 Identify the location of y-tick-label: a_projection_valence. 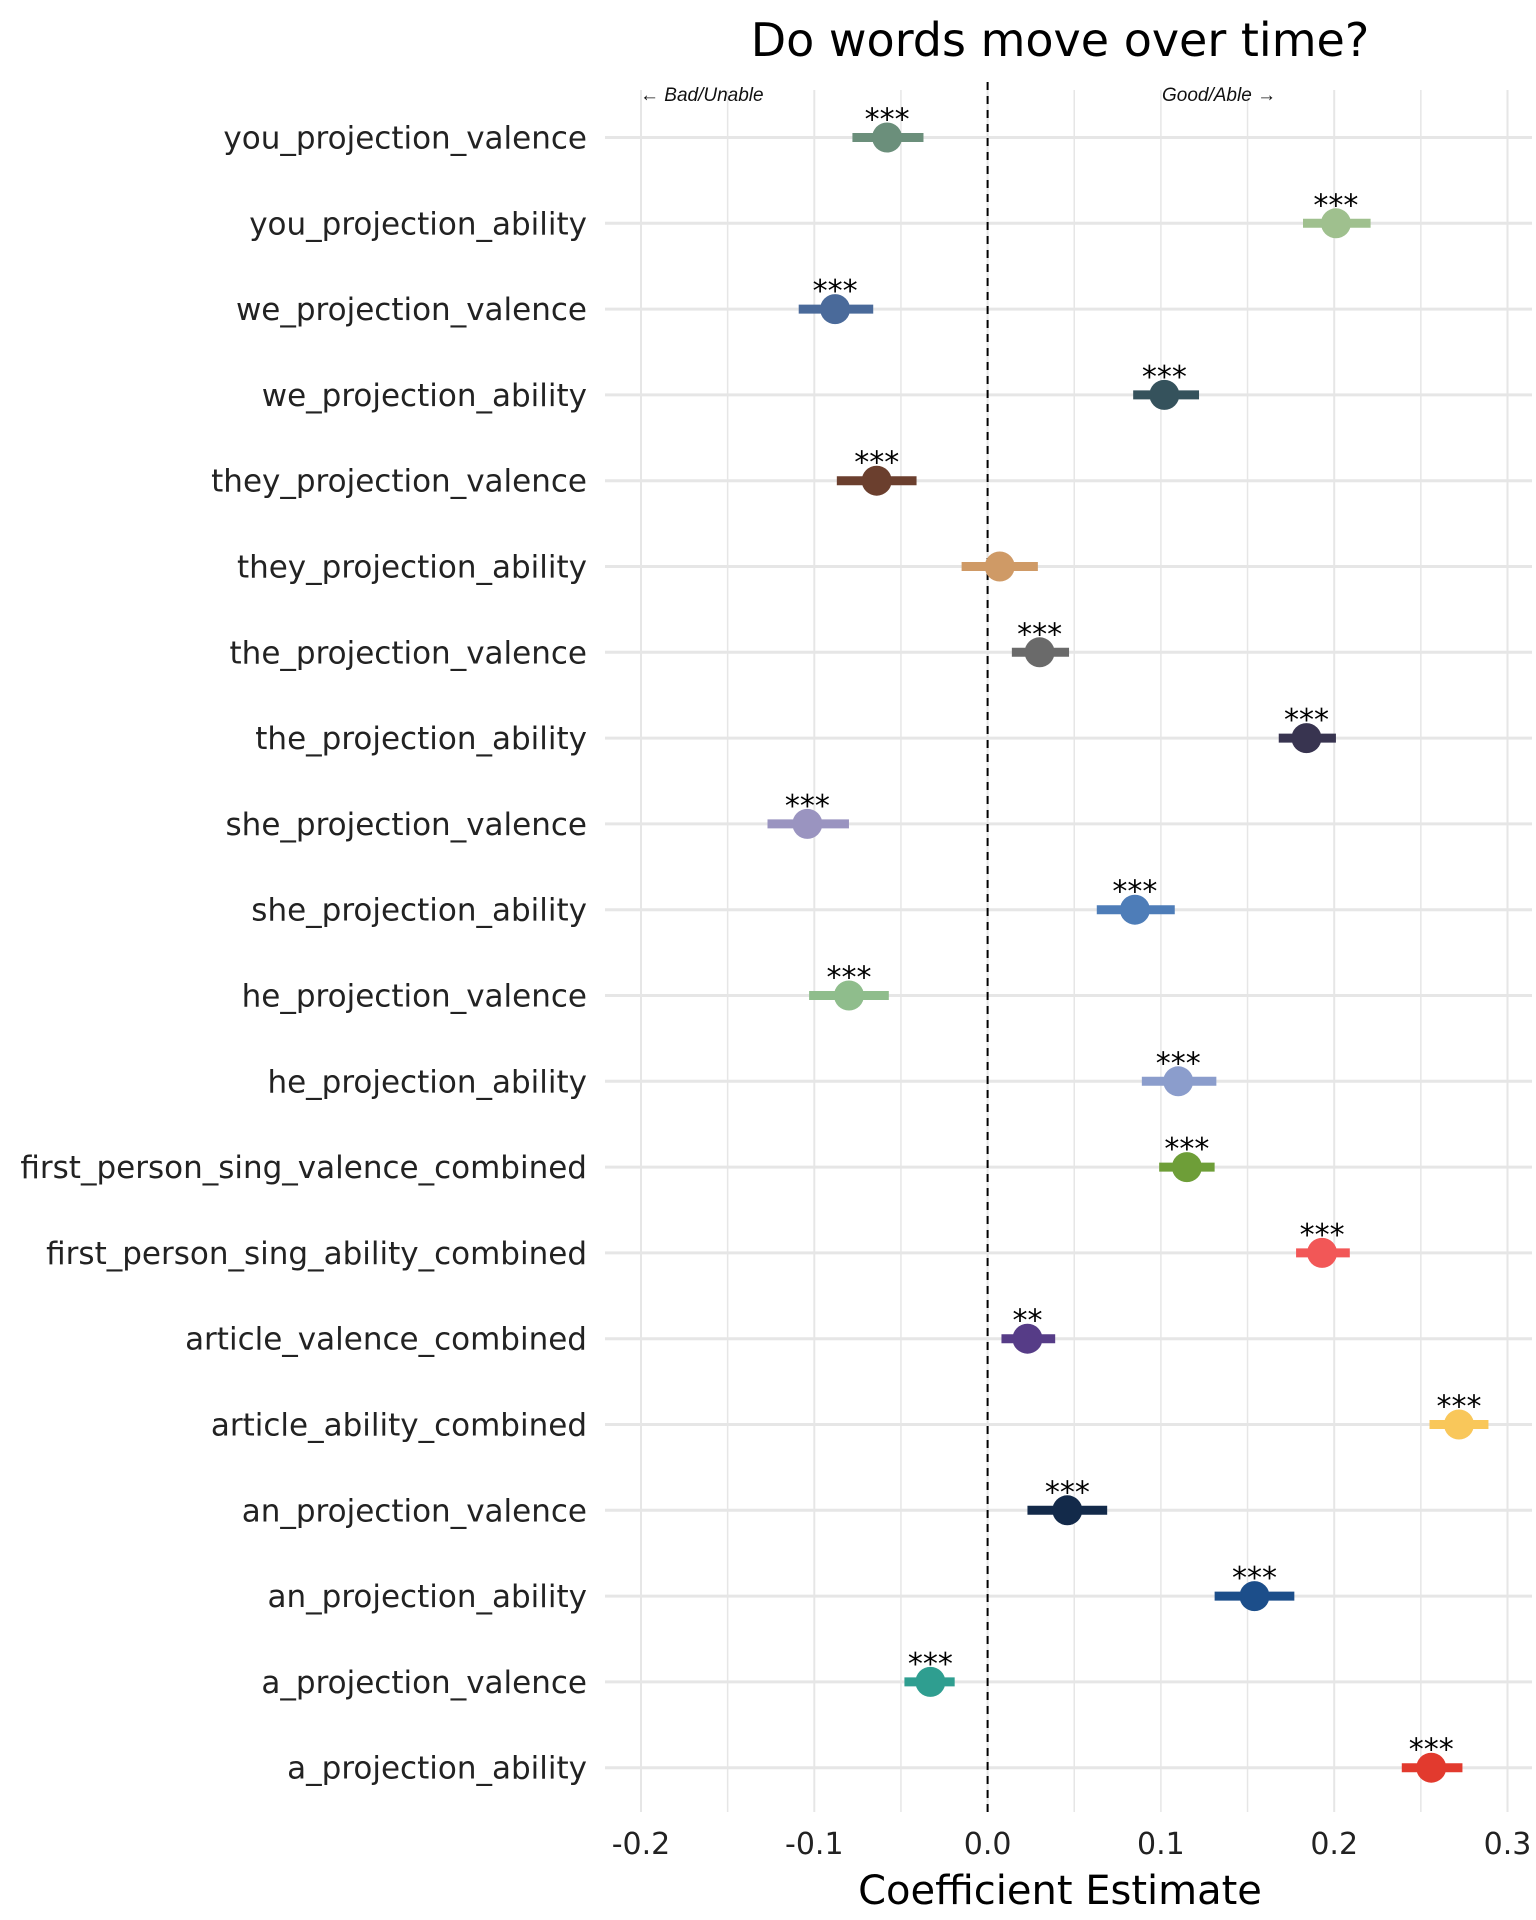
(424, 1683).